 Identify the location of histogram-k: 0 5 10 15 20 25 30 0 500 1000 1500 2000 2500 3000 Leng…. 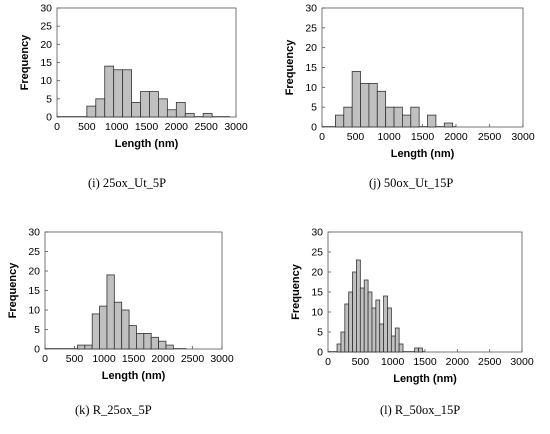
(120, 305).